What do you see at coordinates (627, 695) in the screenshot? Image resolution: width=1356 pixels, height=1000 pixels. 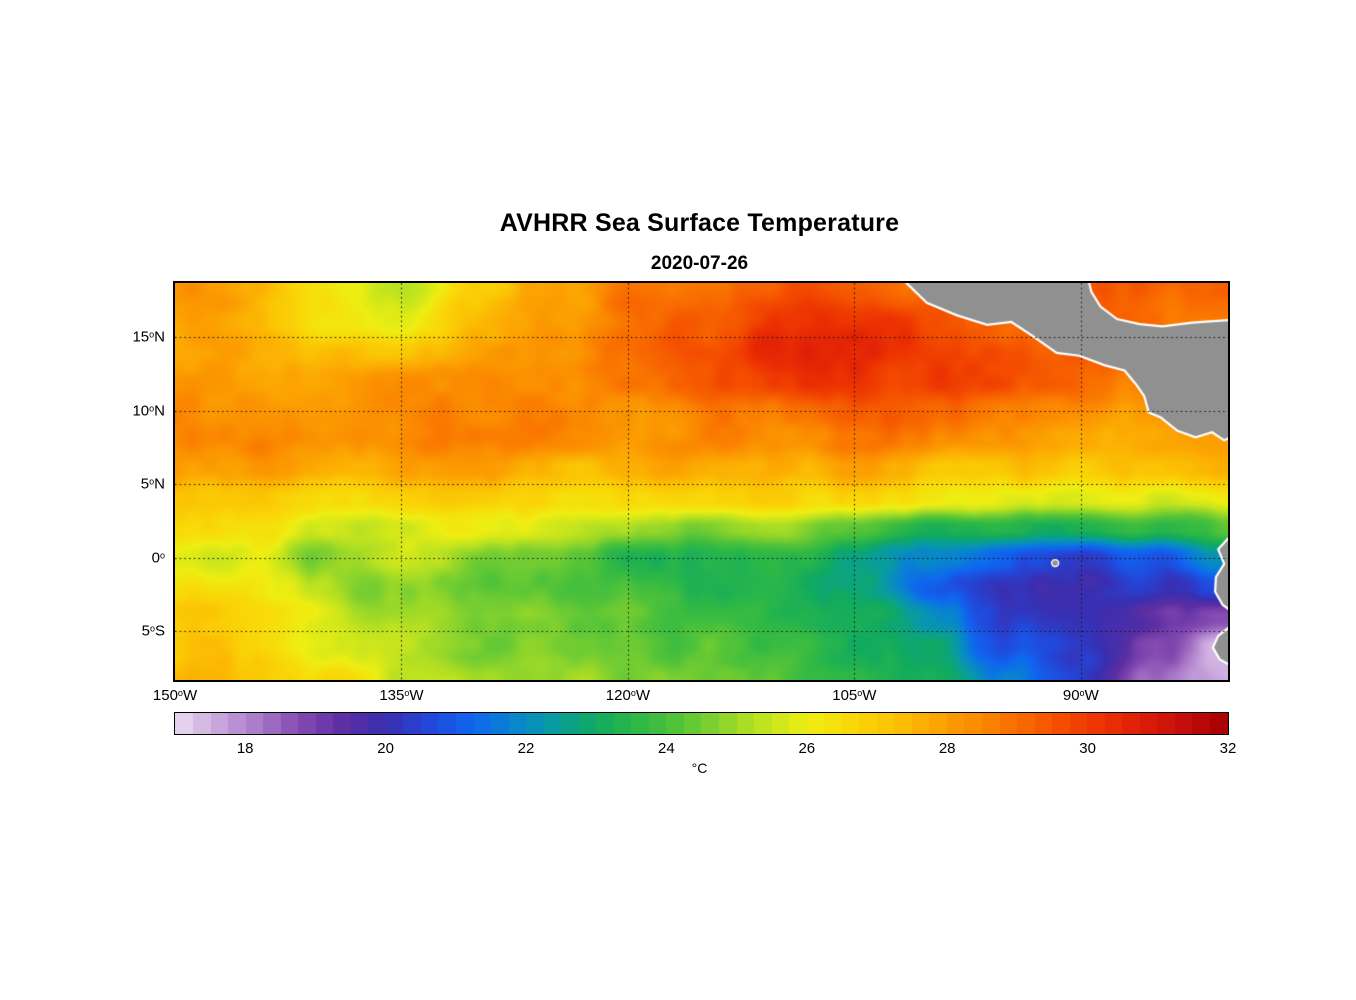 I see `x-axis-tick-label: 120oW` at bounding box center [627, 695].